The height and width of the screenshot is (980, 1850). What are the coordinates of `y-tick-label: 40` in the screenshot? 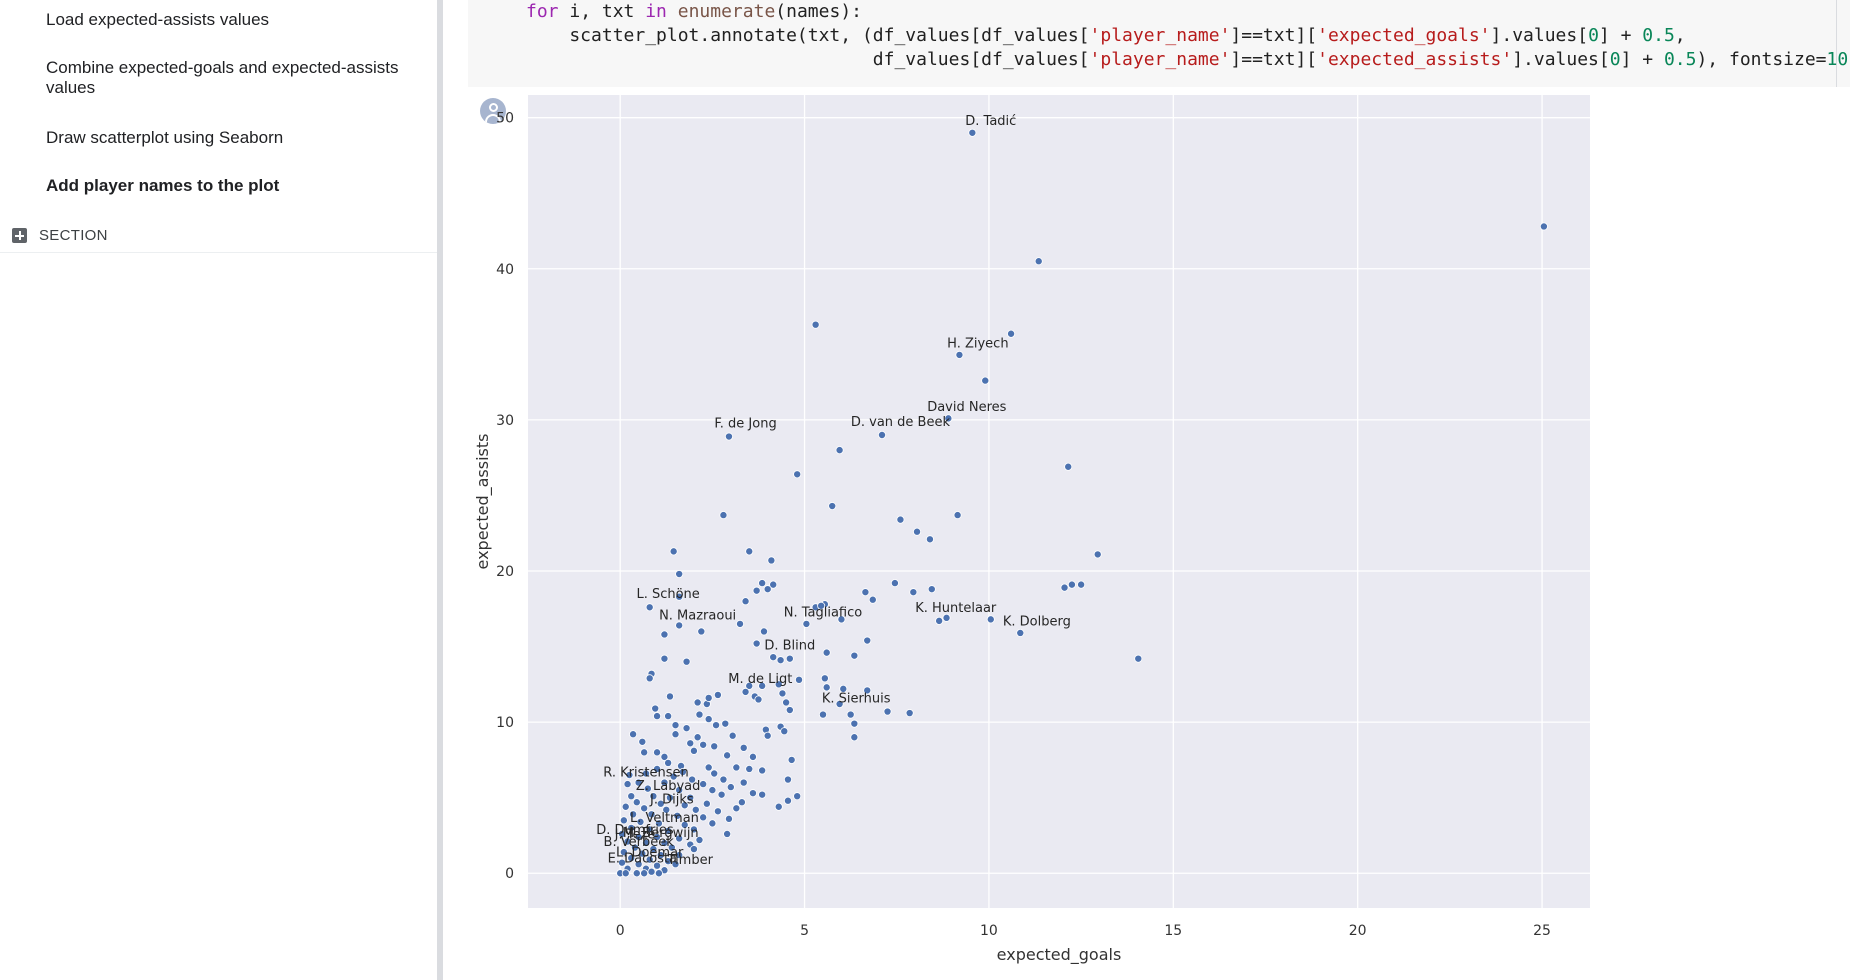 It's located at (505, 270).